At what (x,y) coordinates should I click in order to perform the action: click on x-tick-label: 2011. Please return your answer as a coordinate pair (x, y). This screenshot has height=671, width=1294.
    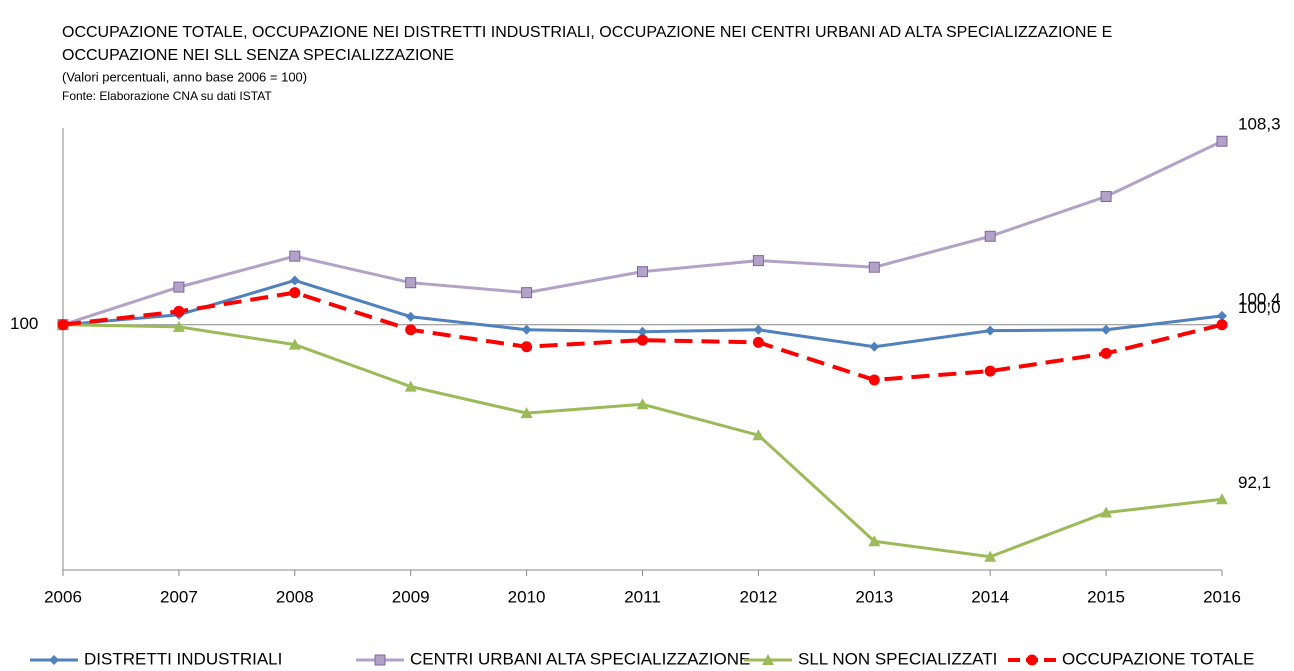
    Looking at the image, I should click on (642, 596).